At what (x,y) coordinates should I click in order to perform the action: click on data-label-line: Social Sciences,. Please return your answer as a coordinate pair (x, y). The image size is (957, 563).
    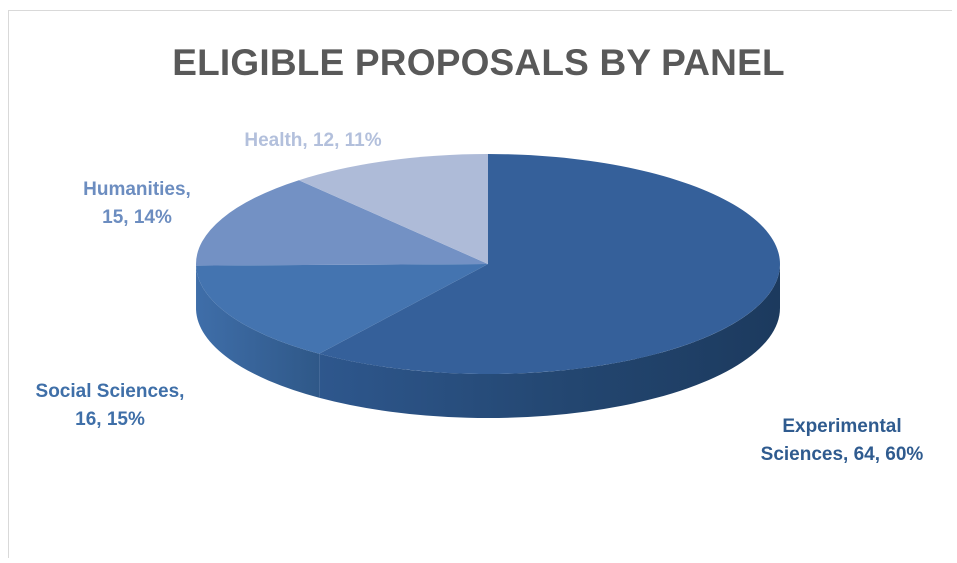
    Looking at the image, I should click on (110, 391).